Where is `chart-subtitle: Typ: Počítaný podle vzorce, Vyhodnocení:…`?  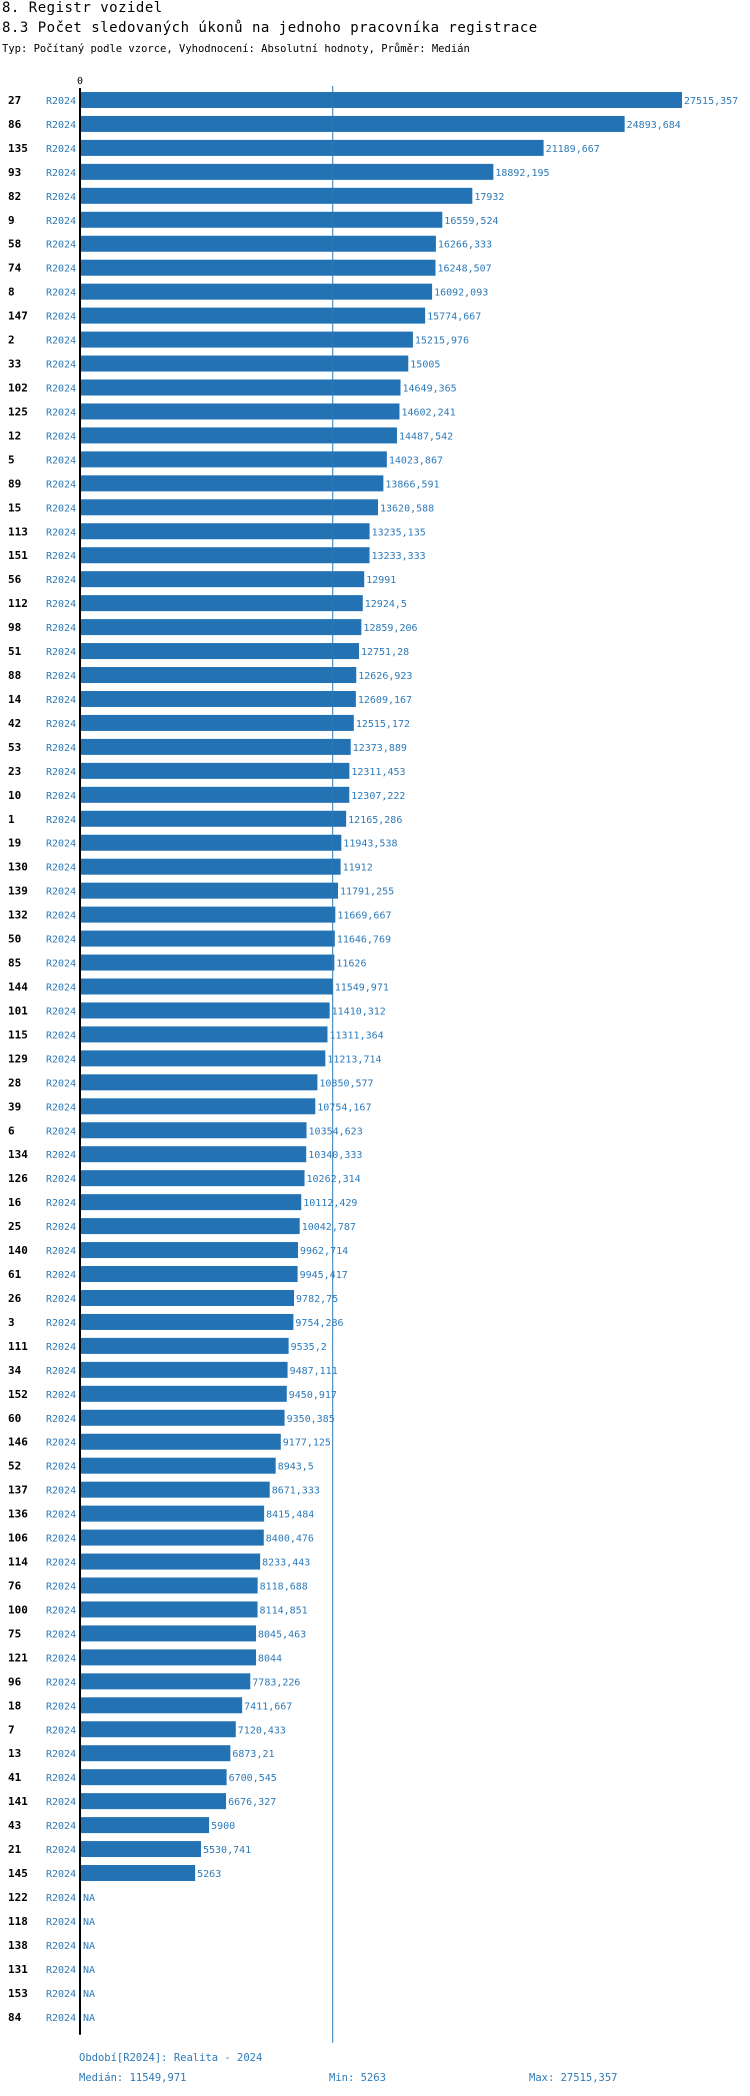 chart-subtitle: Typ: Počítaný podle vzorce, Vyhodnocení:… is located at coordinates (236, 49).